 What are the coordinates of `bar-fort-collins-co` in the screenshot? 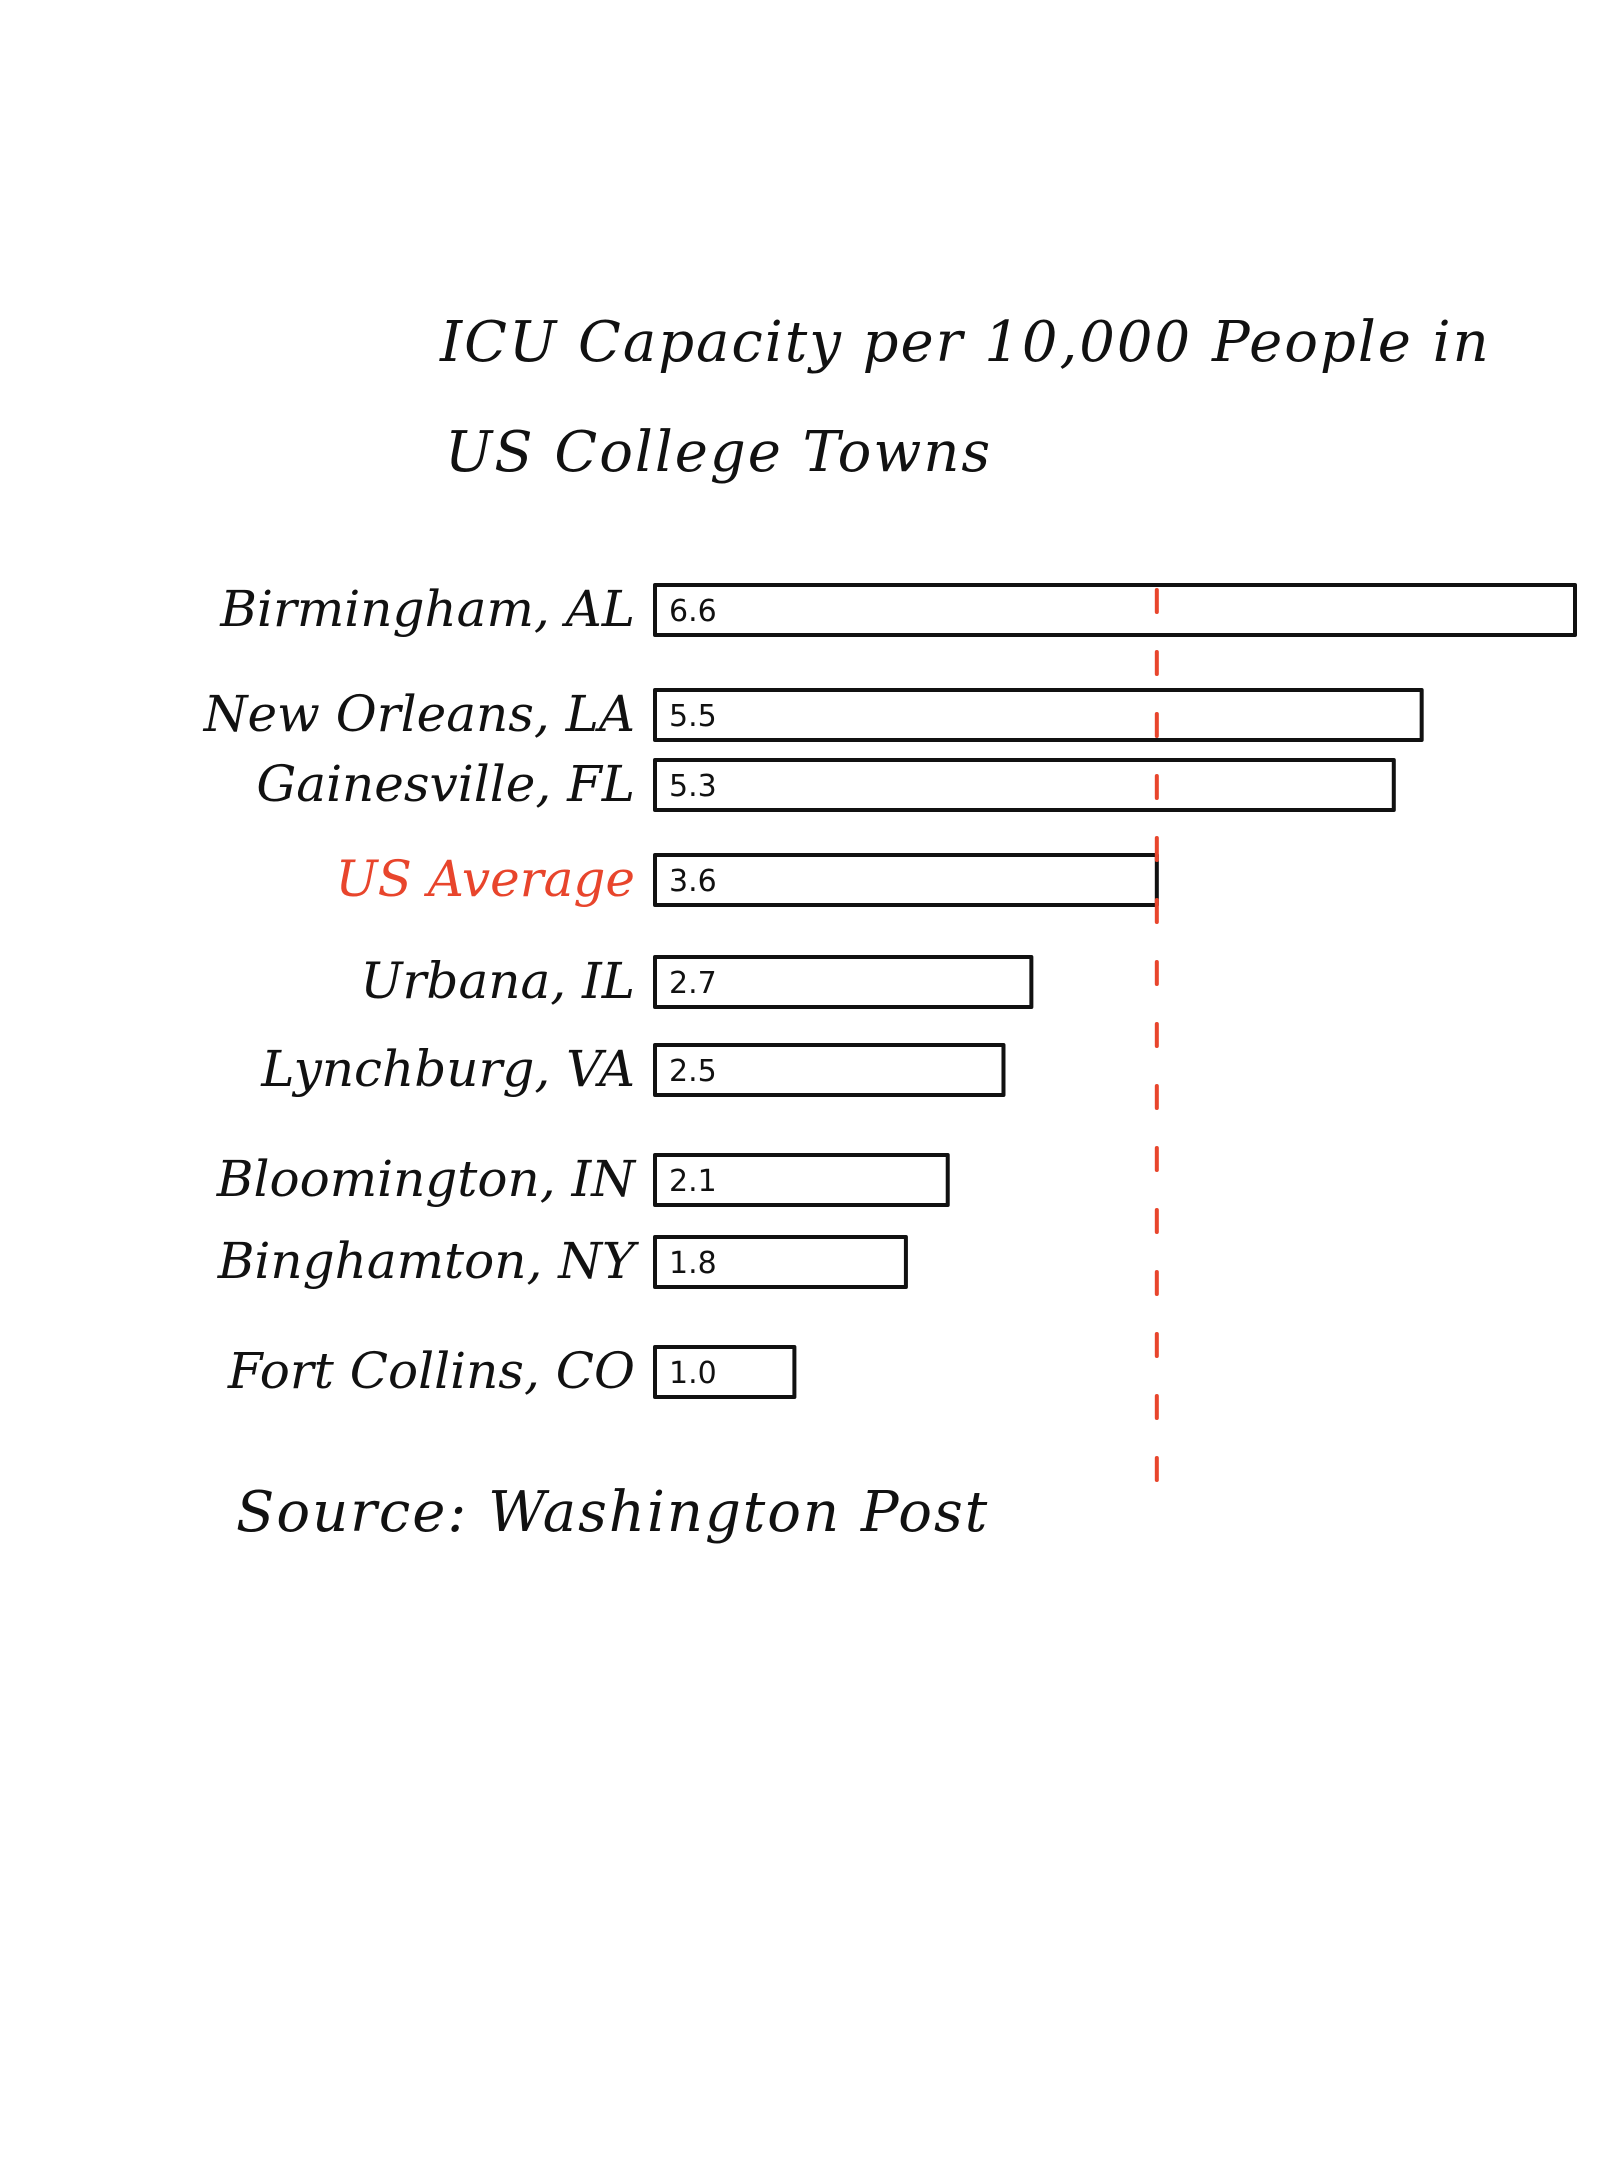 It's located at (725, 1372).